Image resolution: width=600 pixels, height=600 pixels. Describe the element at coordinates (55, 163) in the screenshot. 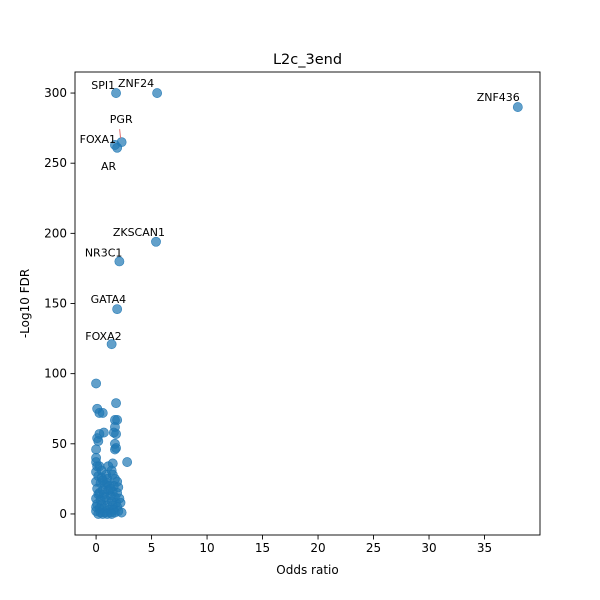

I see `y-tick-label: 250` at that location.